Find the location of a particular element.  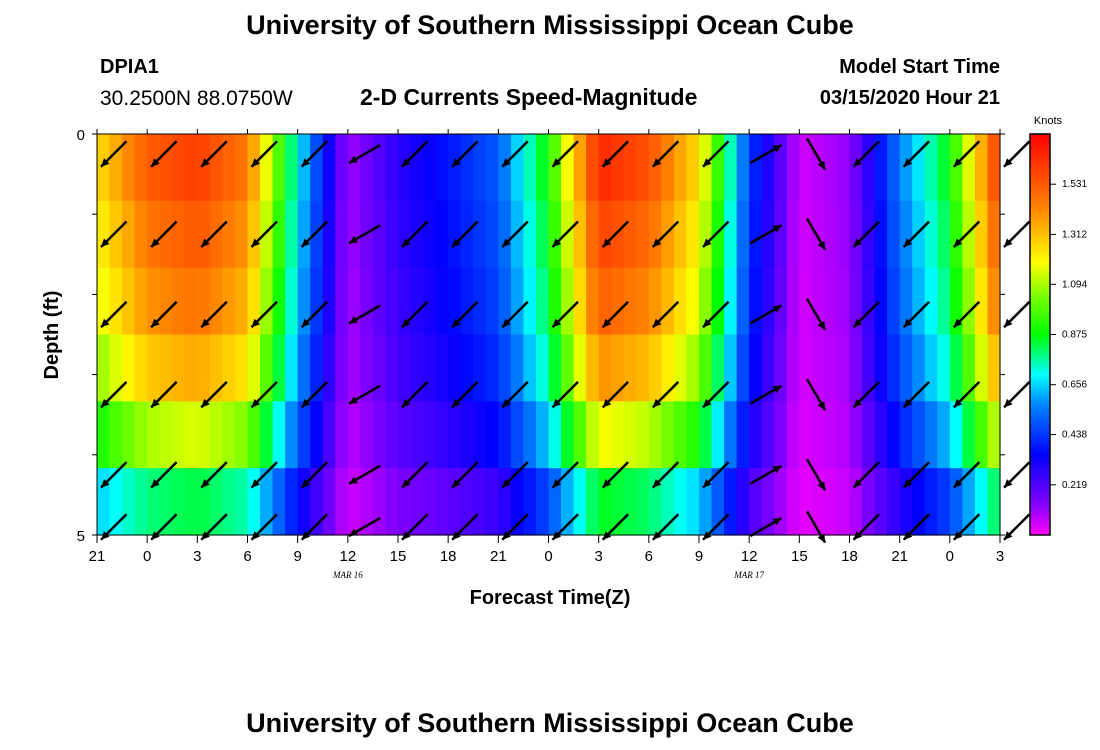

x-tick-label: 21 is located at coordinates (97, 556).